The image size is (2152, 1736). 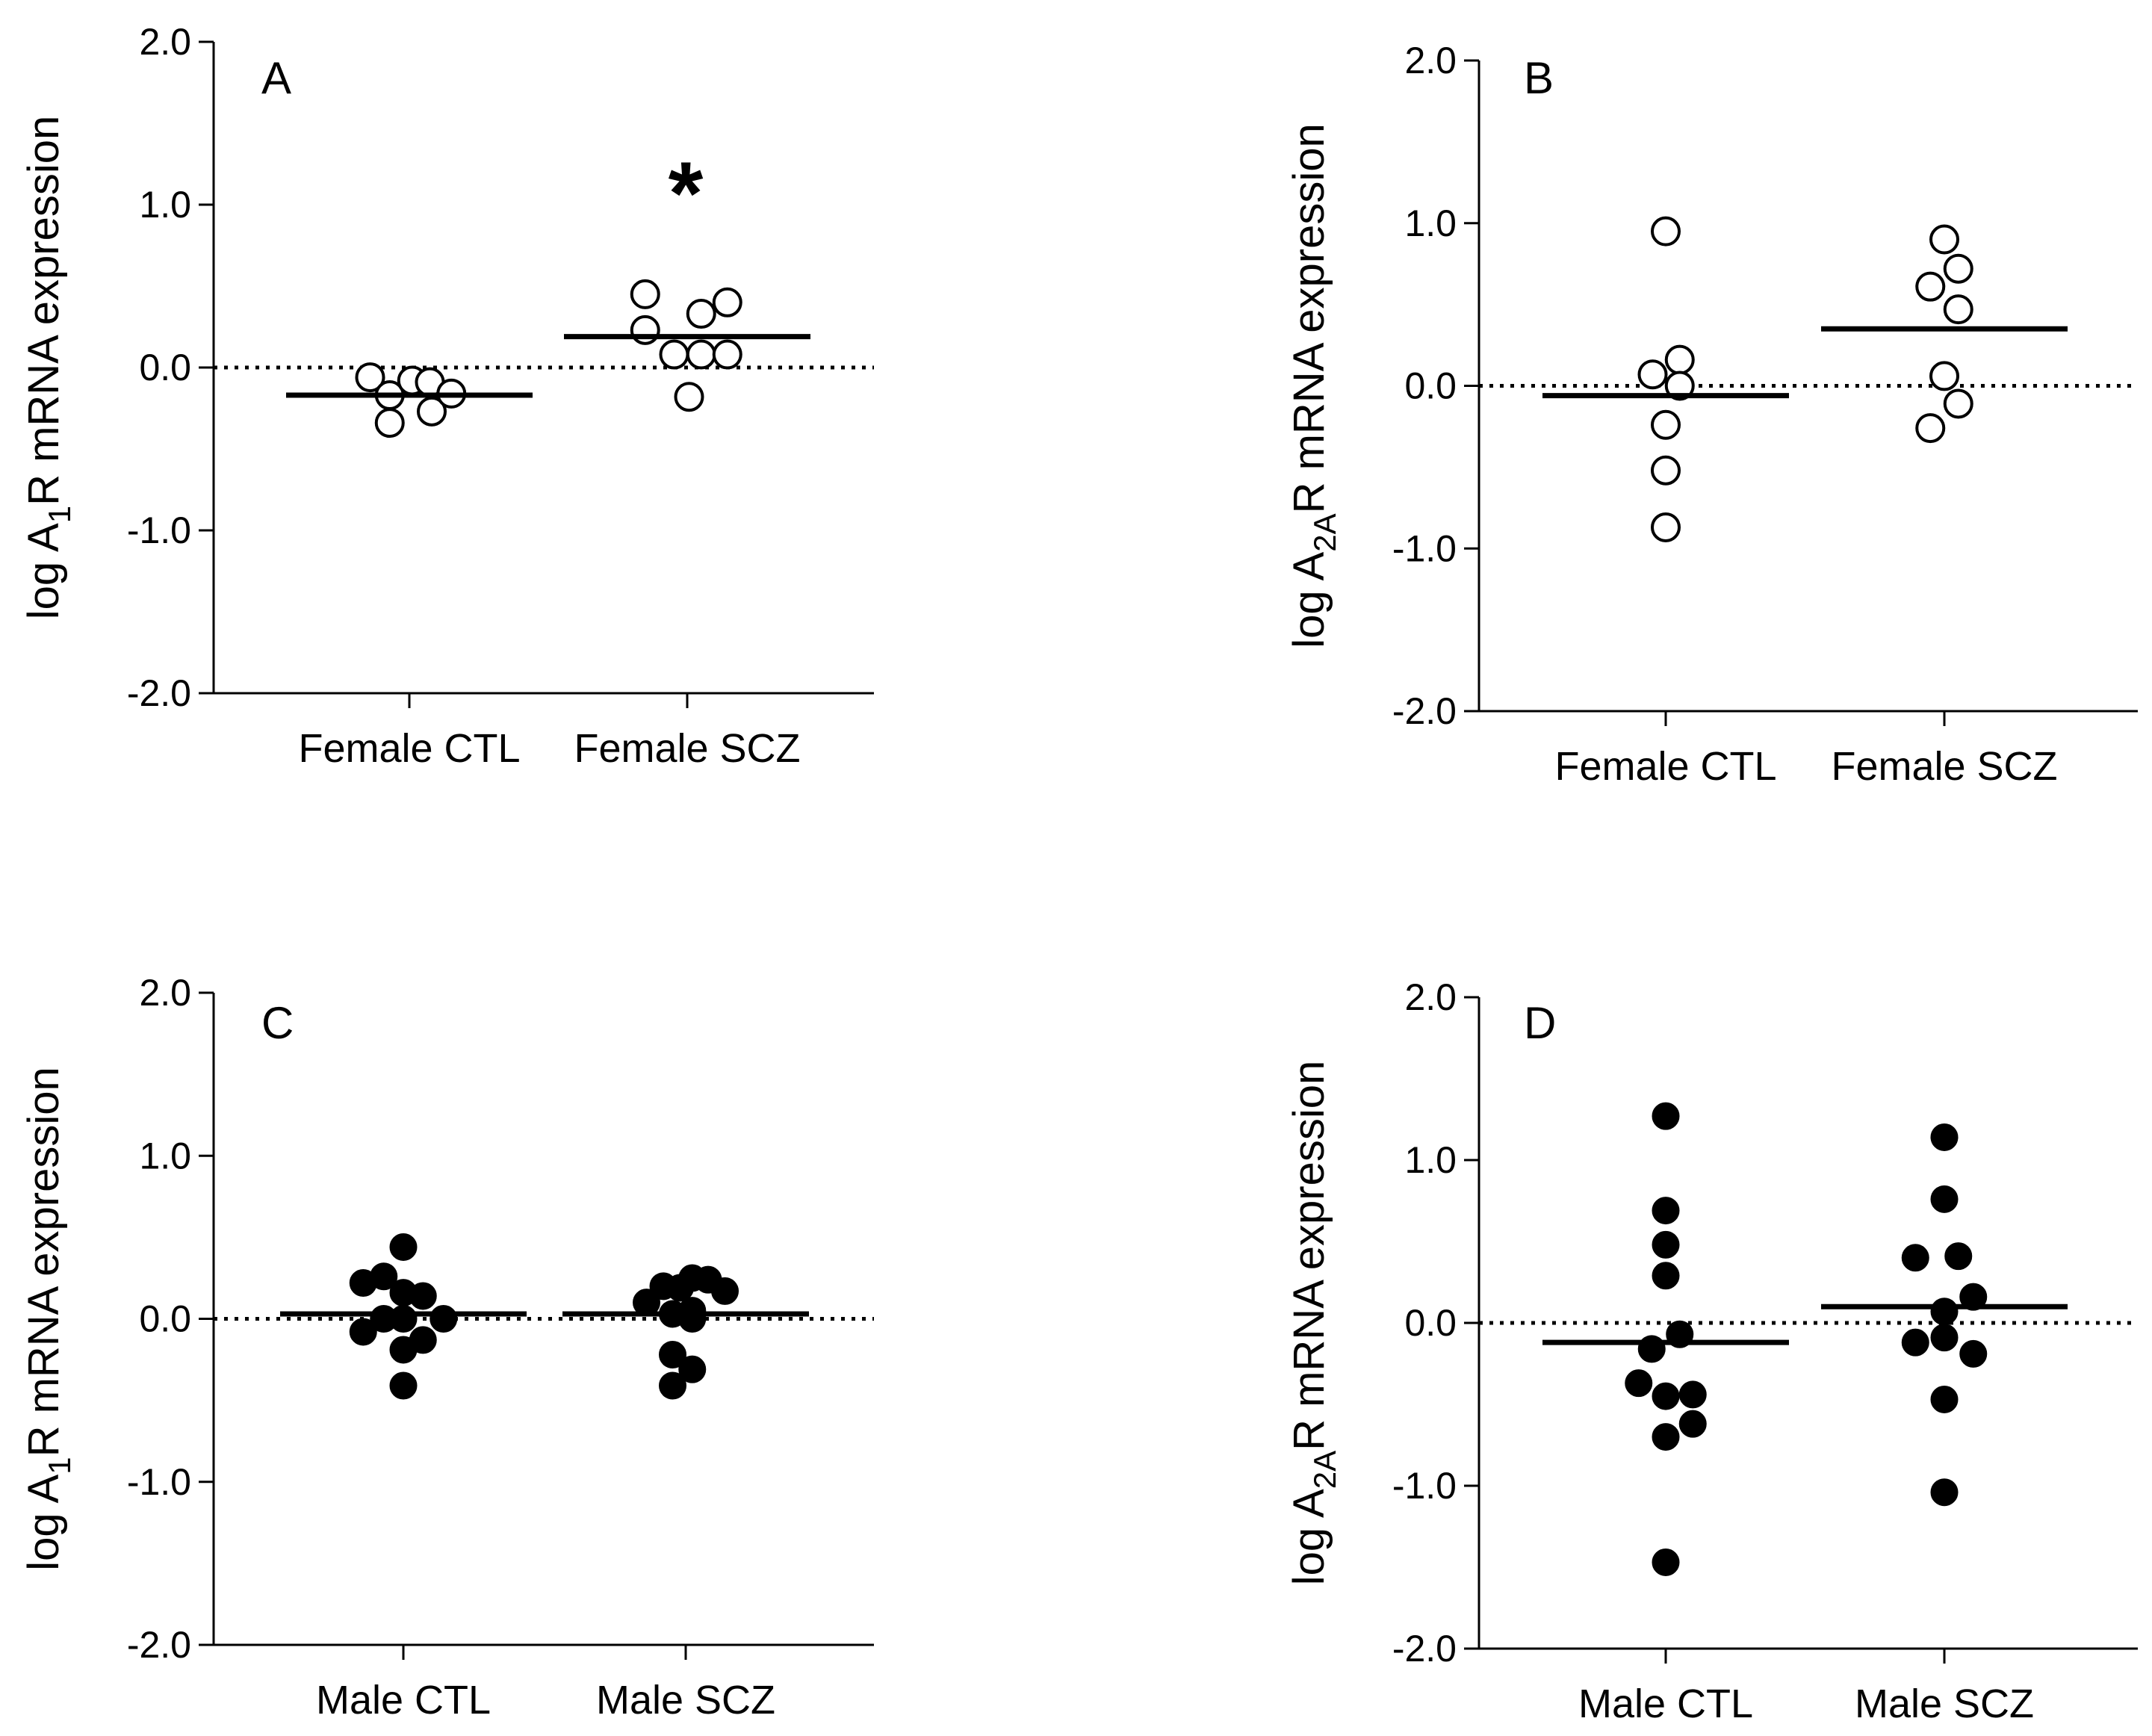 I want to click on x-tick-label: Male CTL, so click(x=1666, y=1703).